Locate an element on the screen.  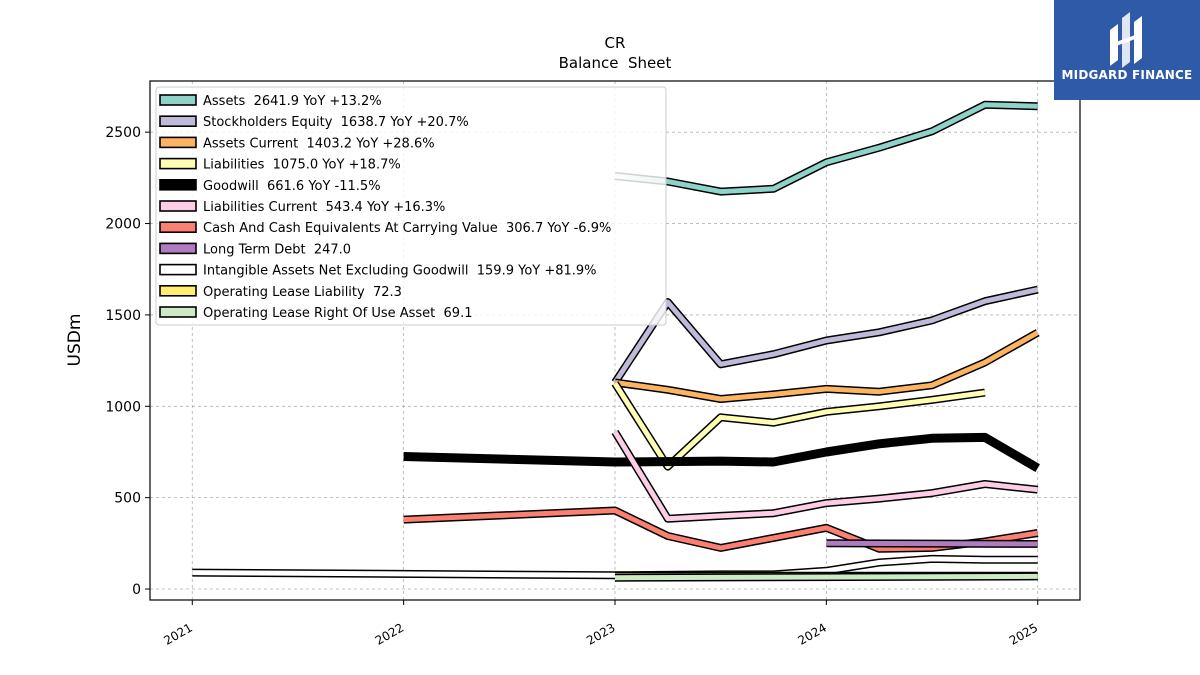
legend-item: Liabilities 1075.0 YoY +18.7% is located at coordinates (280, 165).